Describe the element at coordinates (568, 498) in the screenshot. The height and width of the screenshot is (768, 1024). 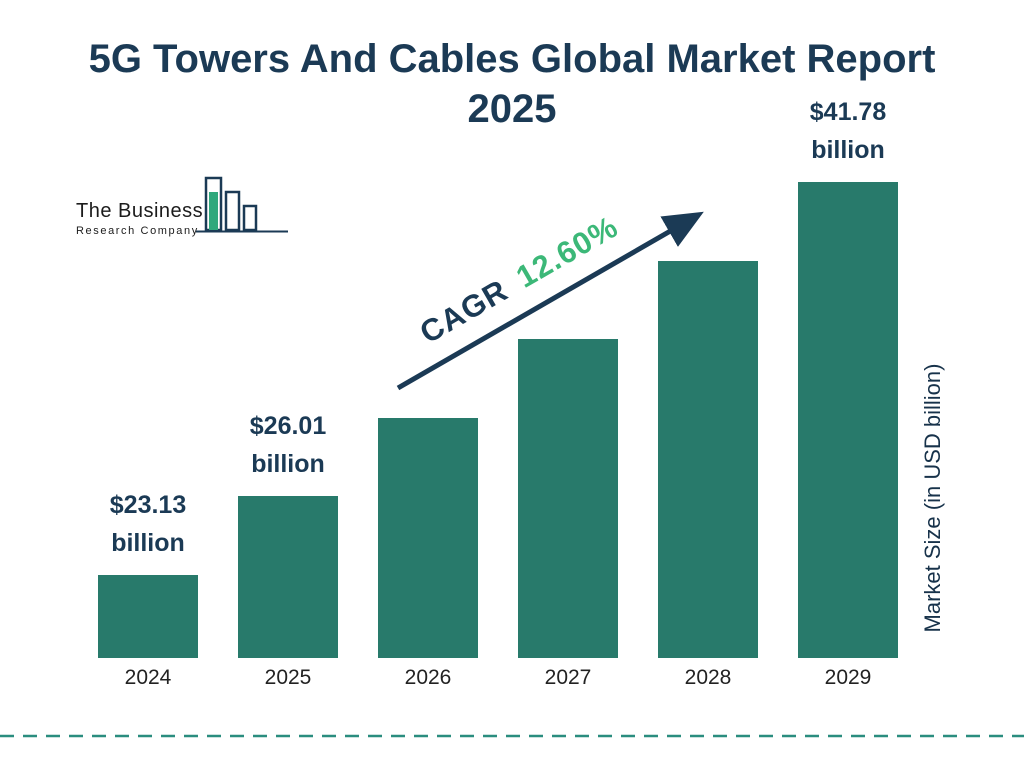
I see `bar-2027` at that location.